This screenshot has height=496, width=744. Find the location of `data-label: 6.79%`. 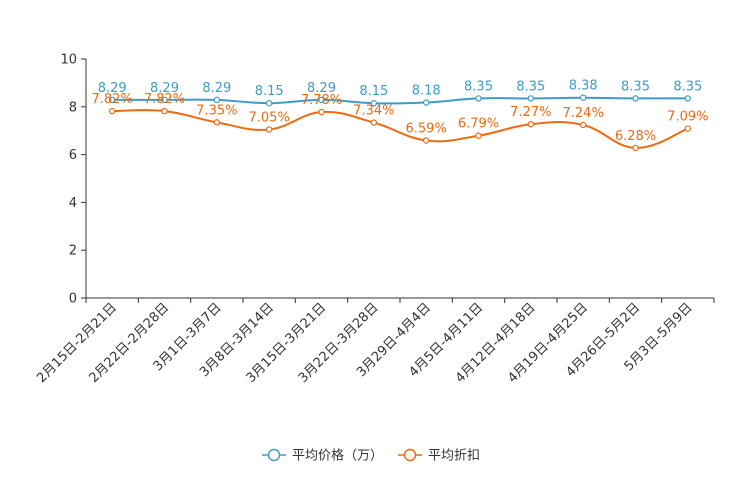

data-label: 6.79% is located at coordinates (478, 124).